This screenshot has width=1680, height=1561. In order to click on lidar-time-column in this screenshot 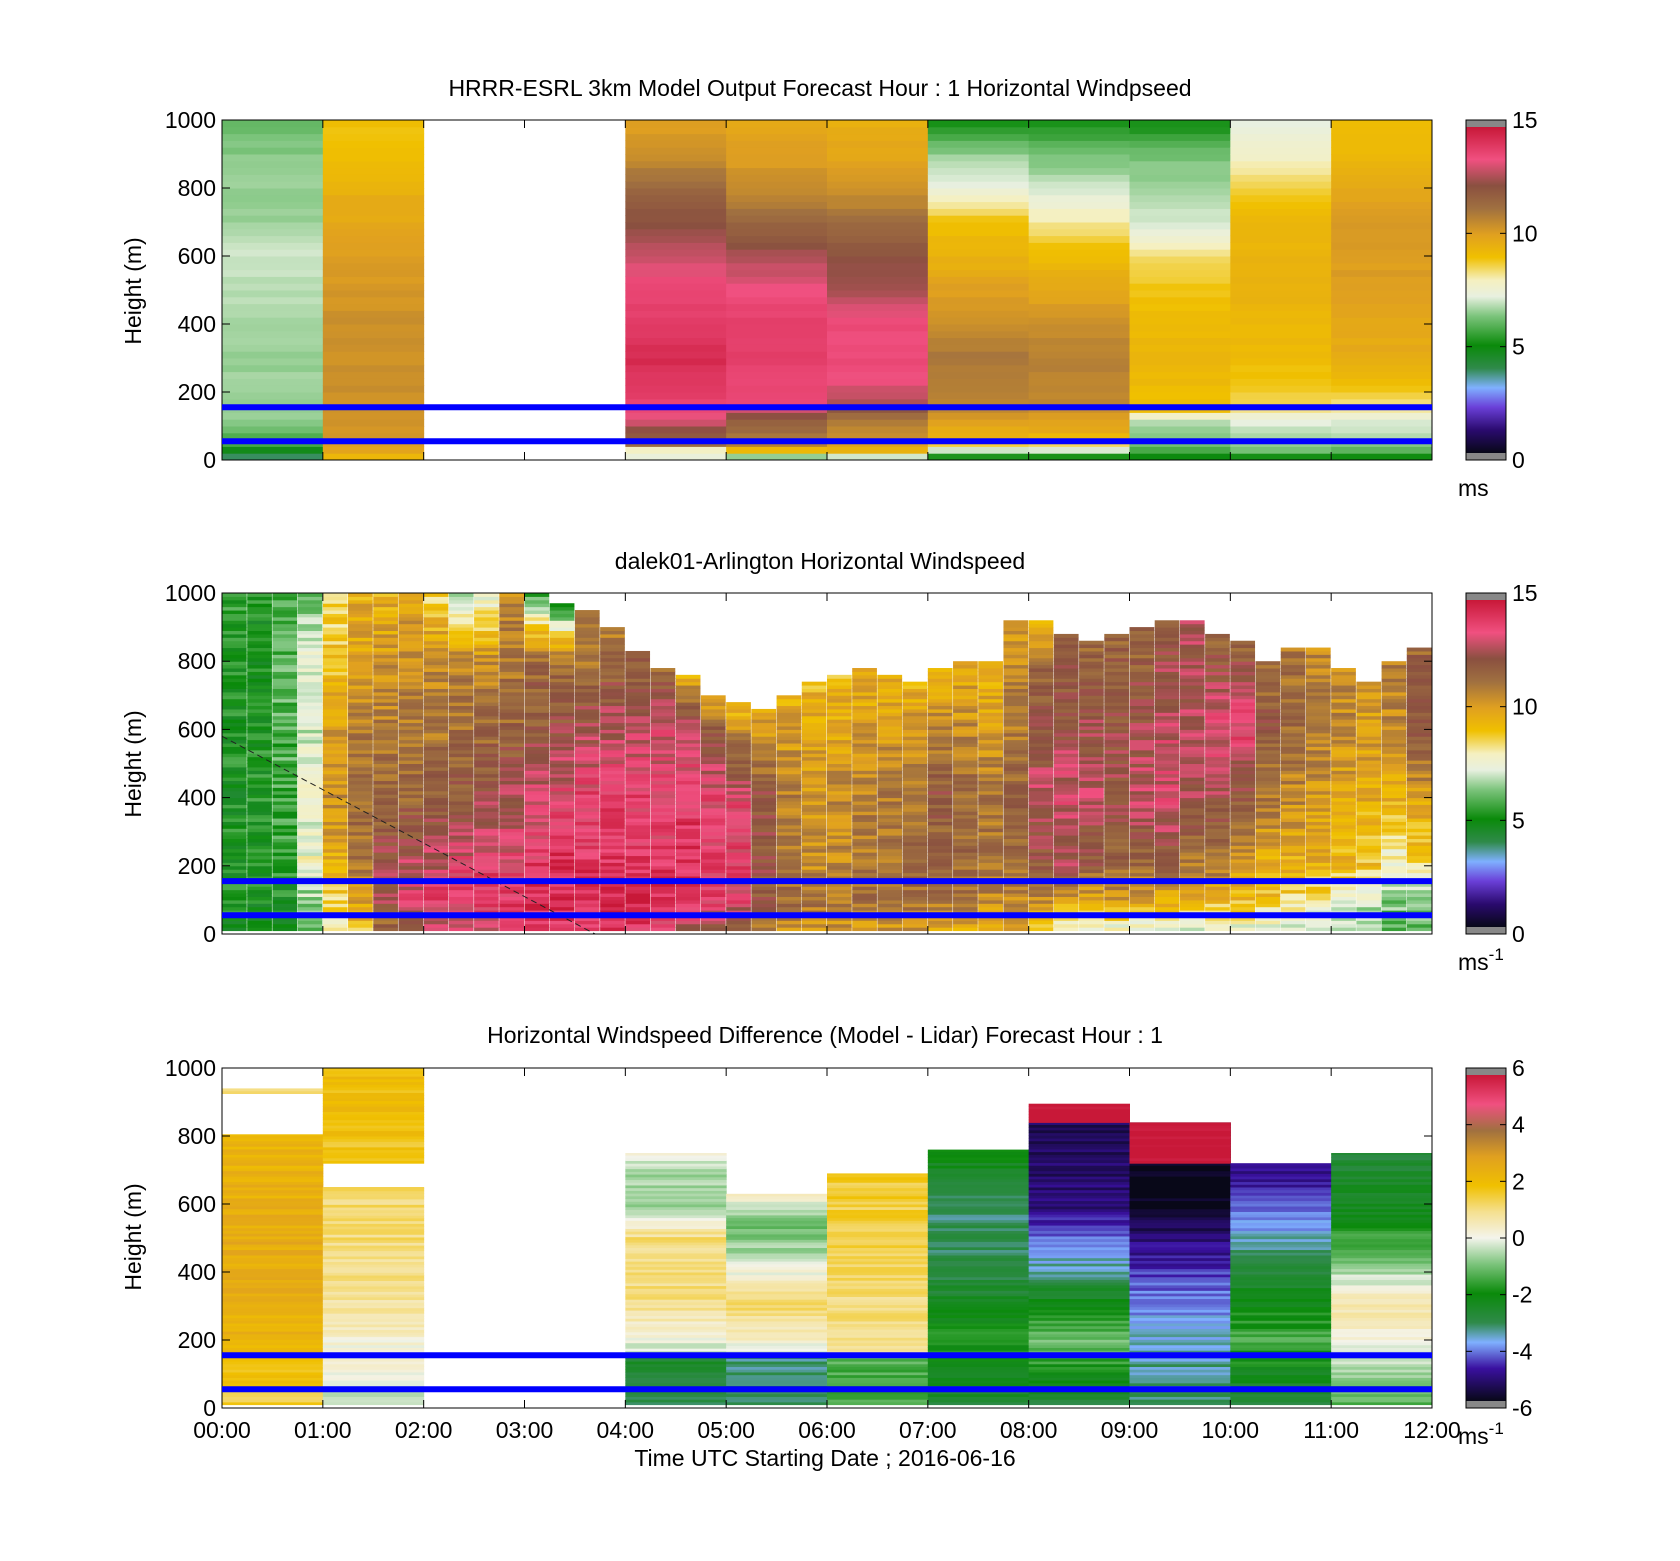, I will do `click(688, 803)`.